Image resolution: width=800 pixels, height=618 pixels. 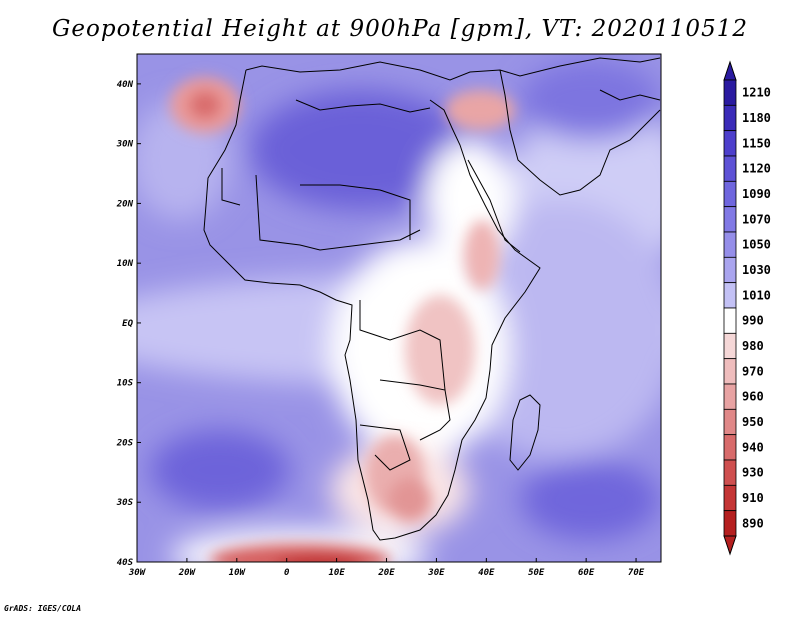 What do you see at coordinates (753, 447) in the screenshot?
I see `colorbar-label: 940` at bounding box center [753, 447].